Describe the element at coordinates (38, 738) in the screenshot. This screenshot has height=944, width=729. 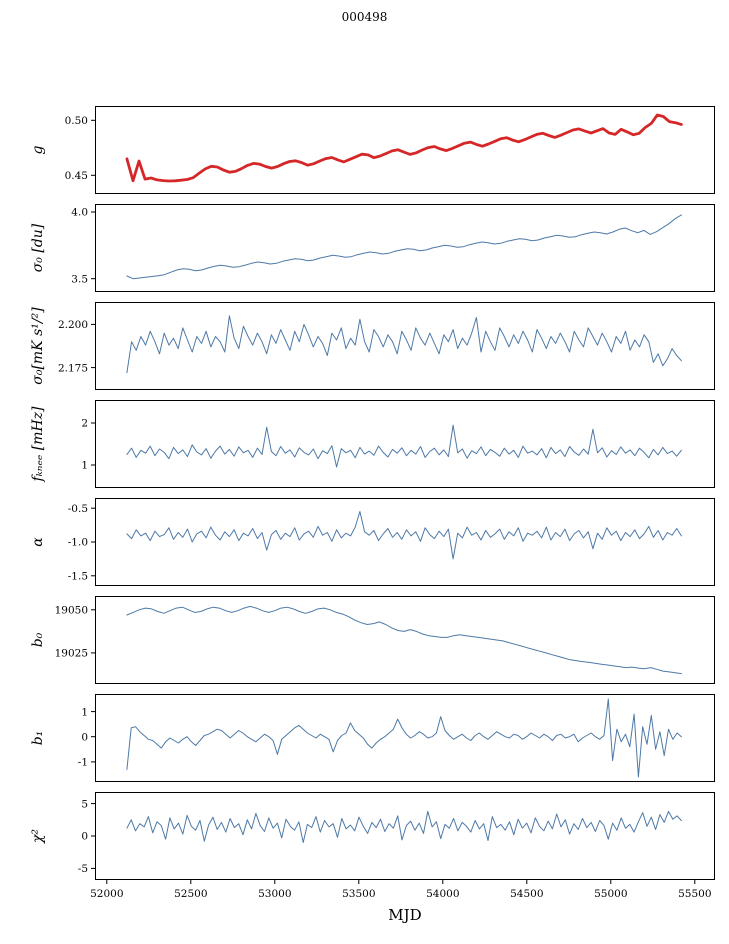
I see `ylabel-b1: b₁` at that location.